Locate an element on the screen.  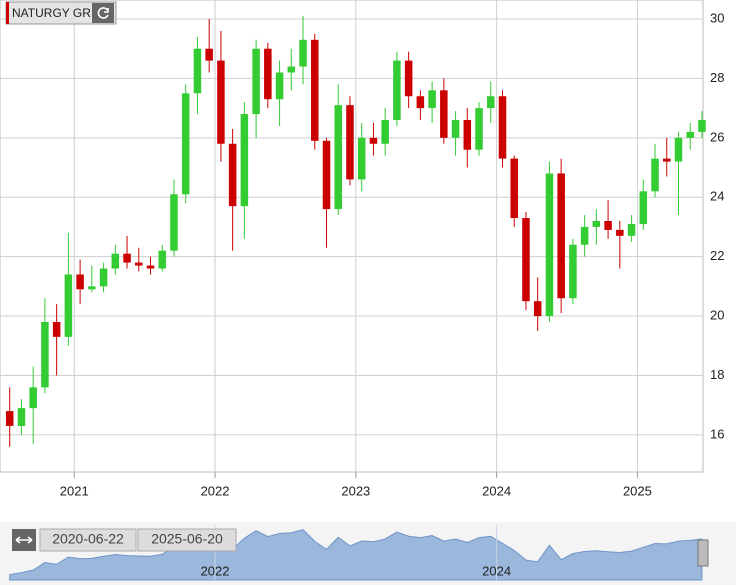
x-tick-label: 2021 is located at coordinates (74, 490).